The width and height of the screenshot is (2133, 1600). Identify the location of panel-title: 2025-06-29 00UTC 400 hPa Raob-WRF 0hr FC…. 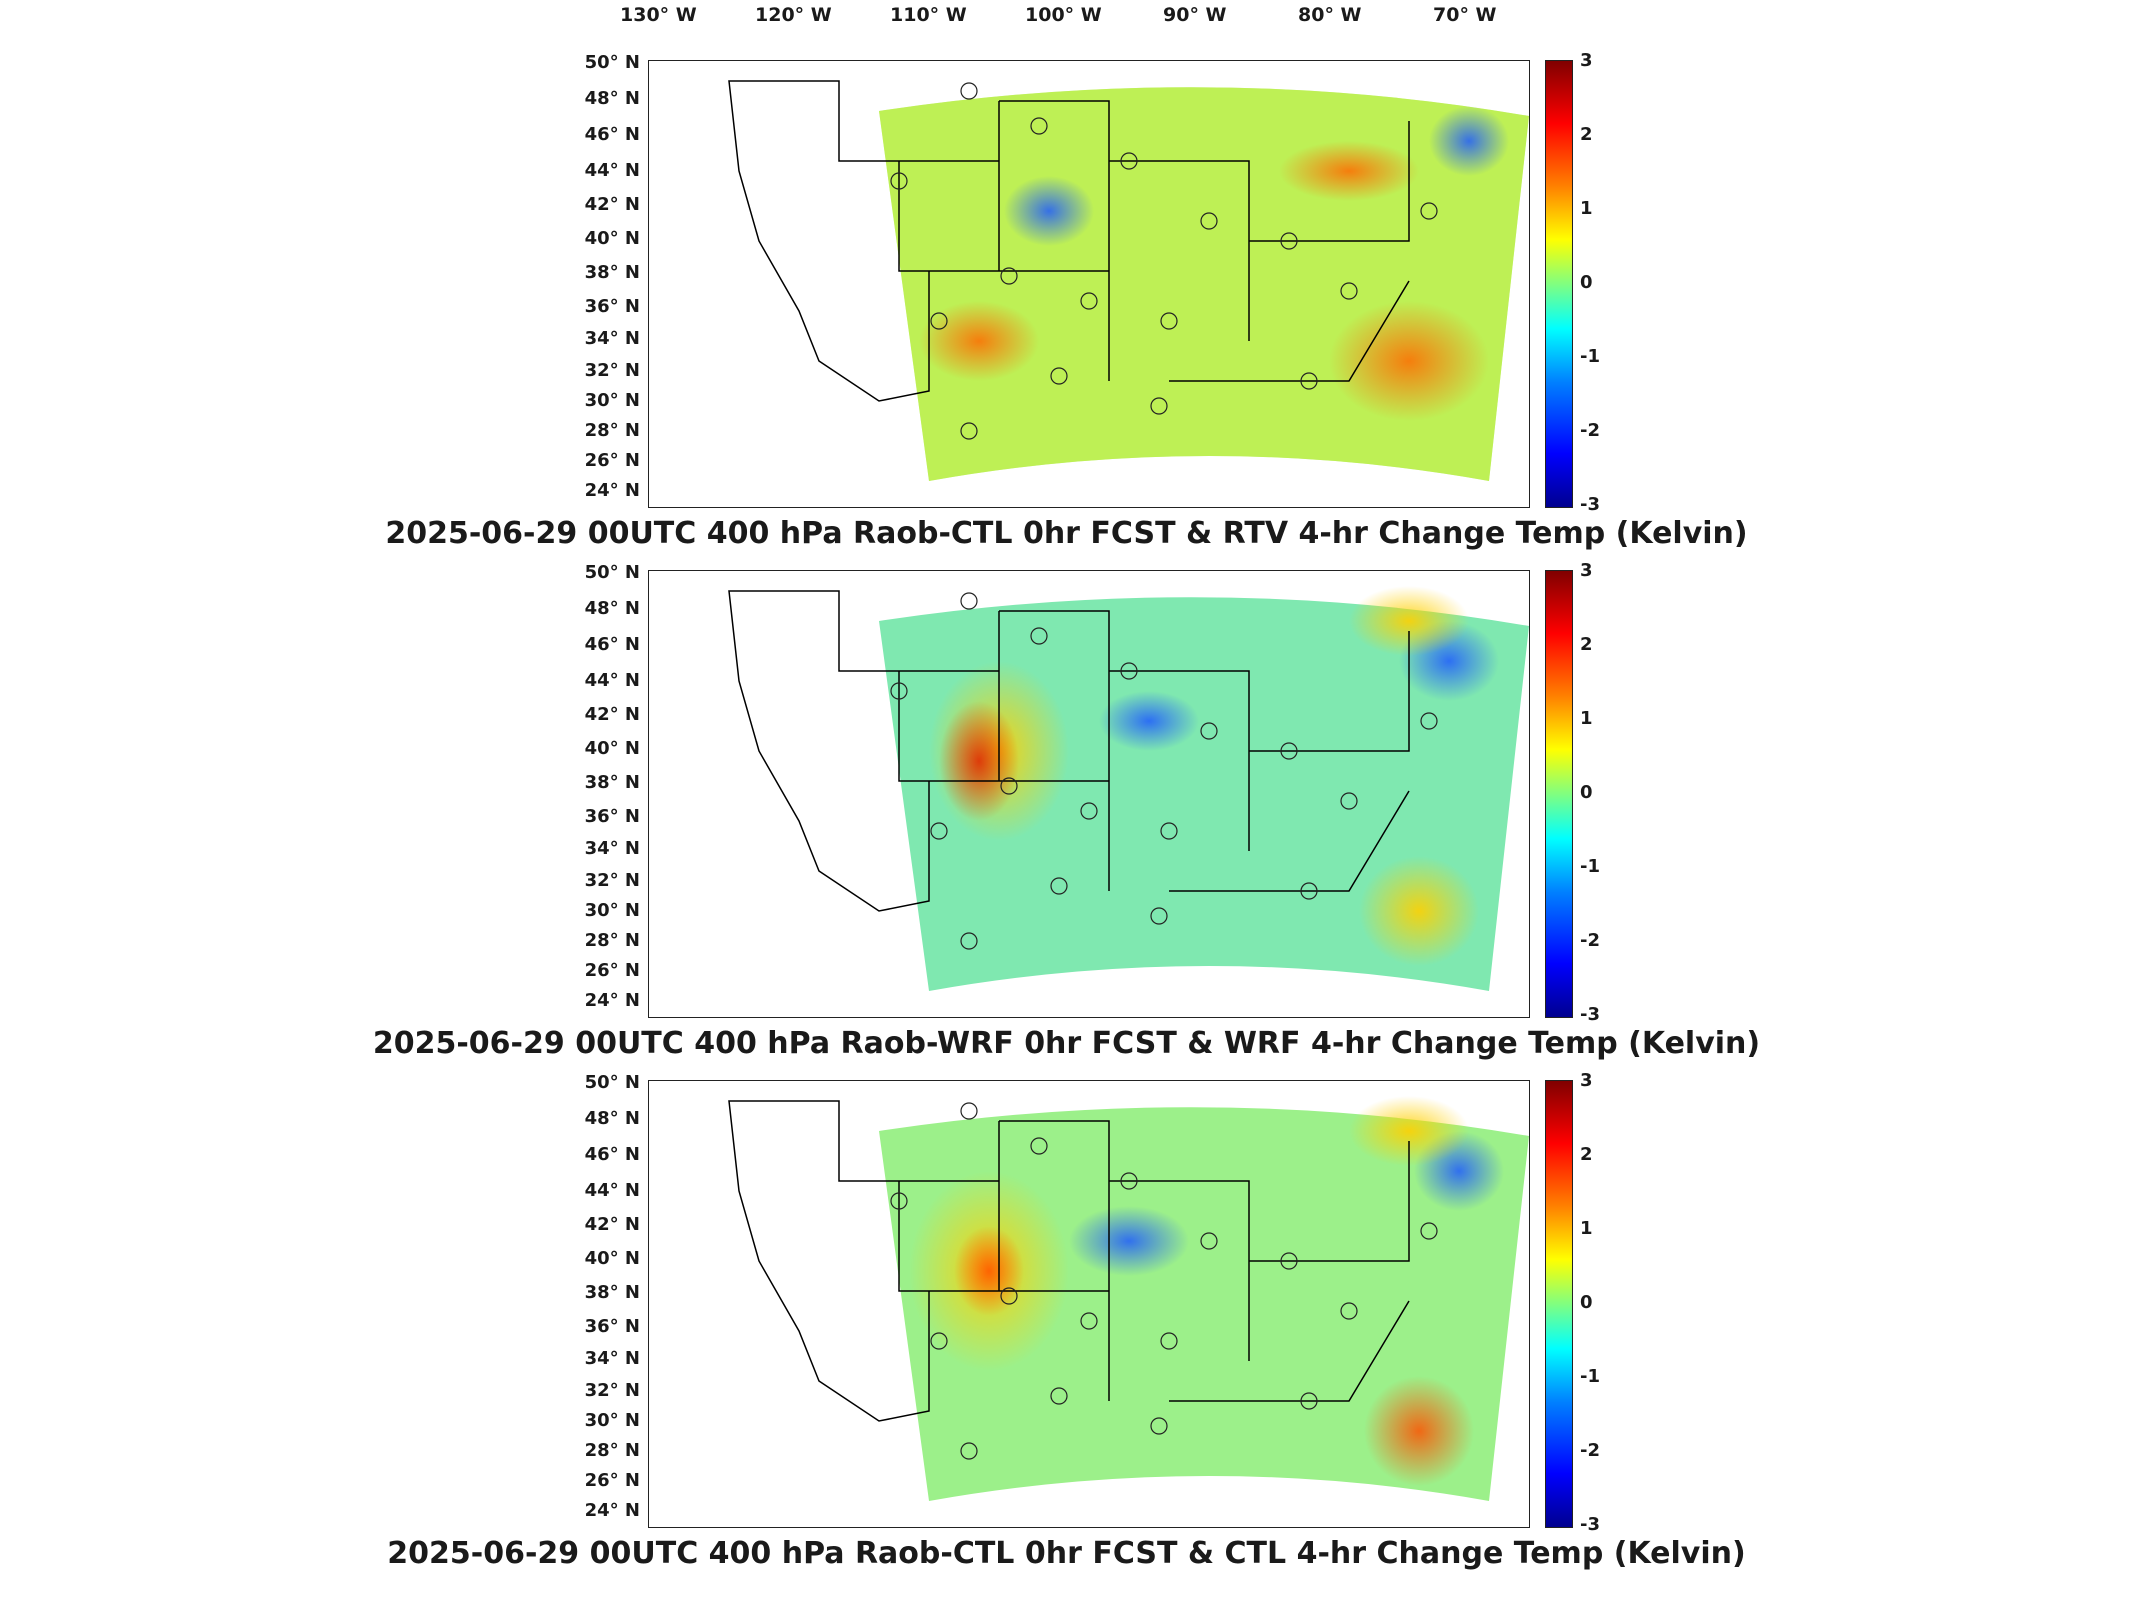
(1066, 1043).